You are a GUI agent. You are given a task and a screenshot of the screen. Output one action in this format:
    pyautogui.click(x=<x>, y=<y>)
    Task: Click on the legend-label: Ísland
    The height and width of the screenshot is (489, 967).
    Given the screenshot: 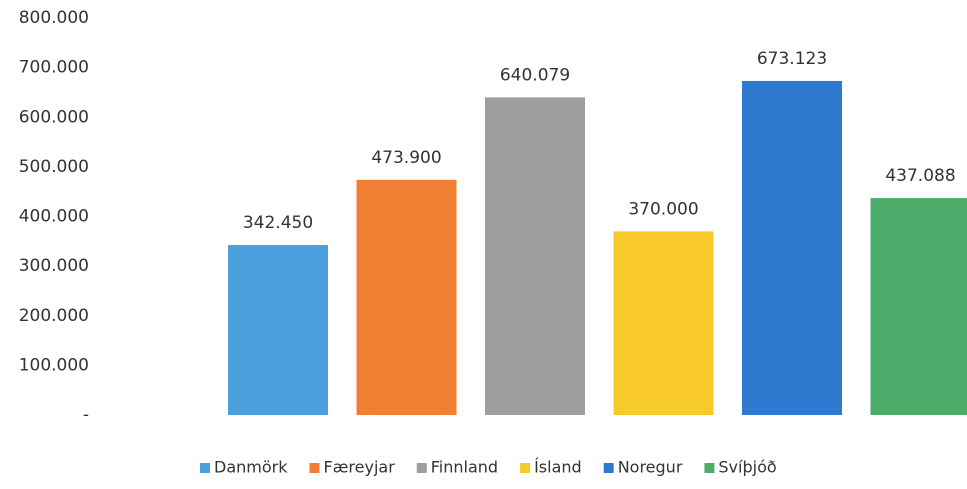 What is the action you would take?
    pyautogui.click(x=558, y=467)
    